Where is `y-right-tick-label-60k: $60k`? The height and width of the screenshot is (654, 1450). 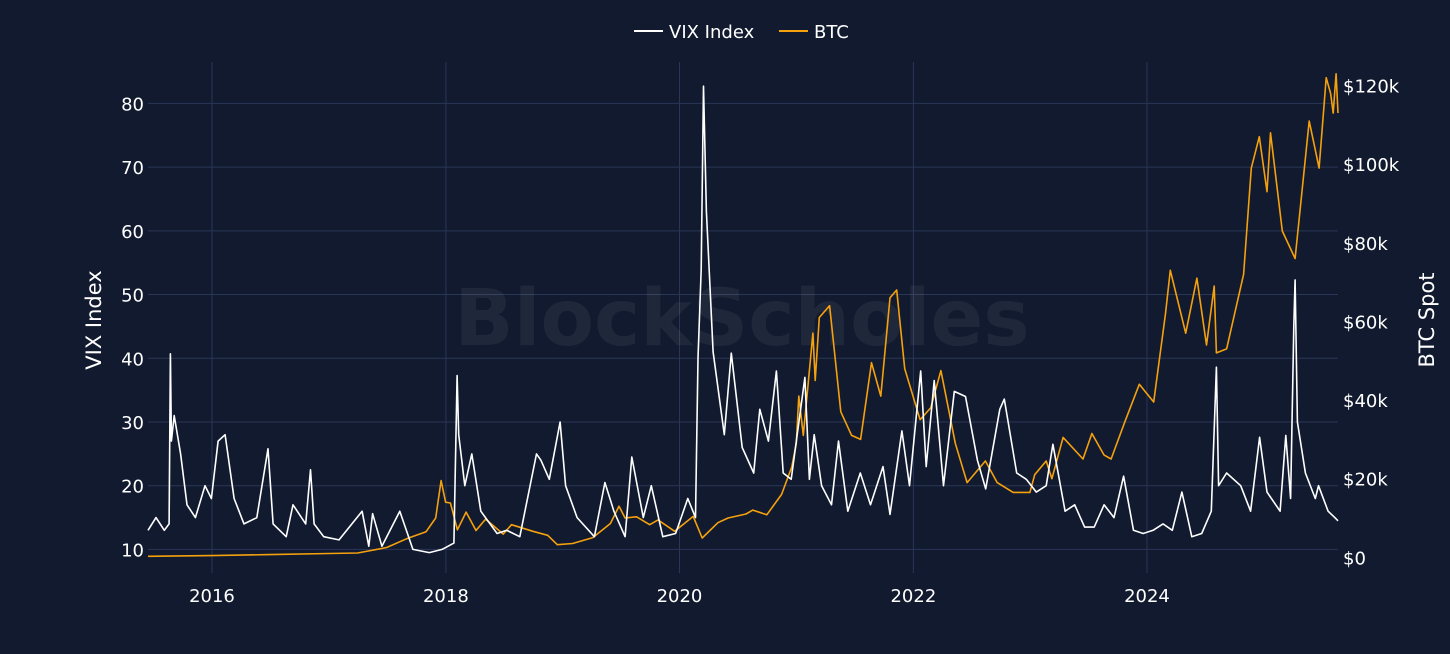
y-right-tick-label-60k: $60k is located at coordinates (1365, 322).